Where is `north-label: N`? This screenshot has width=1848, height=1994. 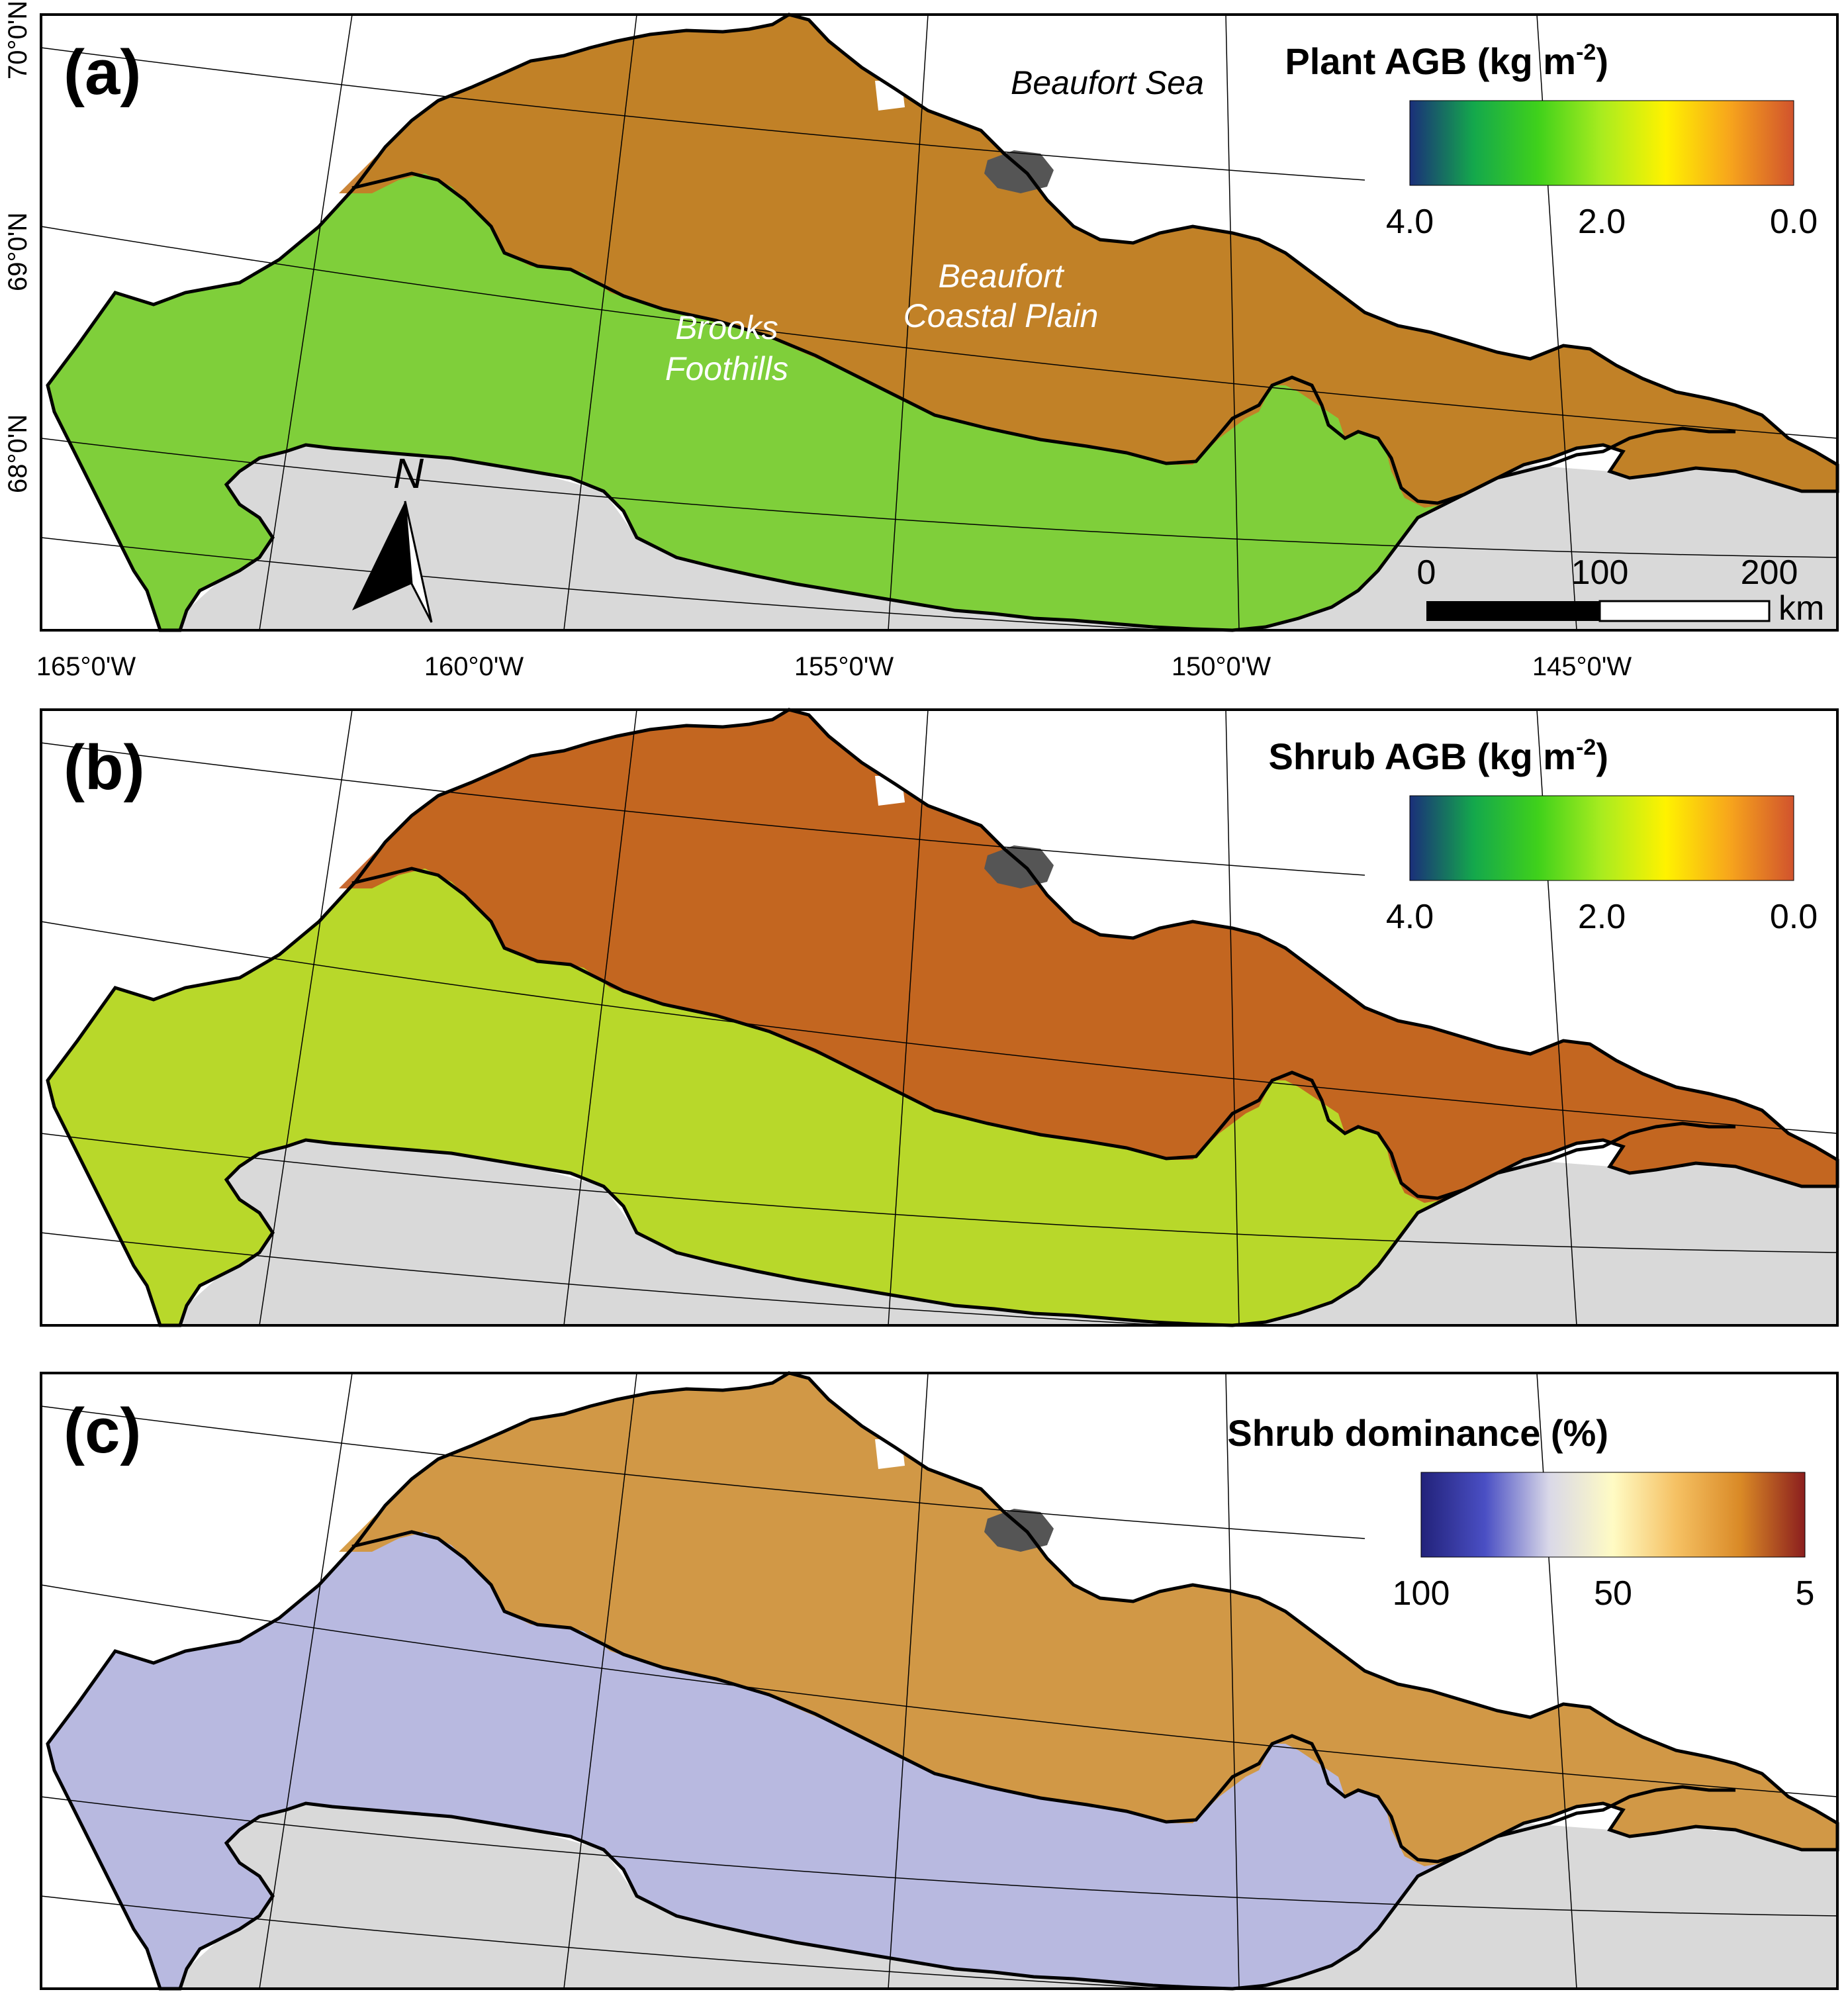
north-label: N is located at coordinates (408, 473).